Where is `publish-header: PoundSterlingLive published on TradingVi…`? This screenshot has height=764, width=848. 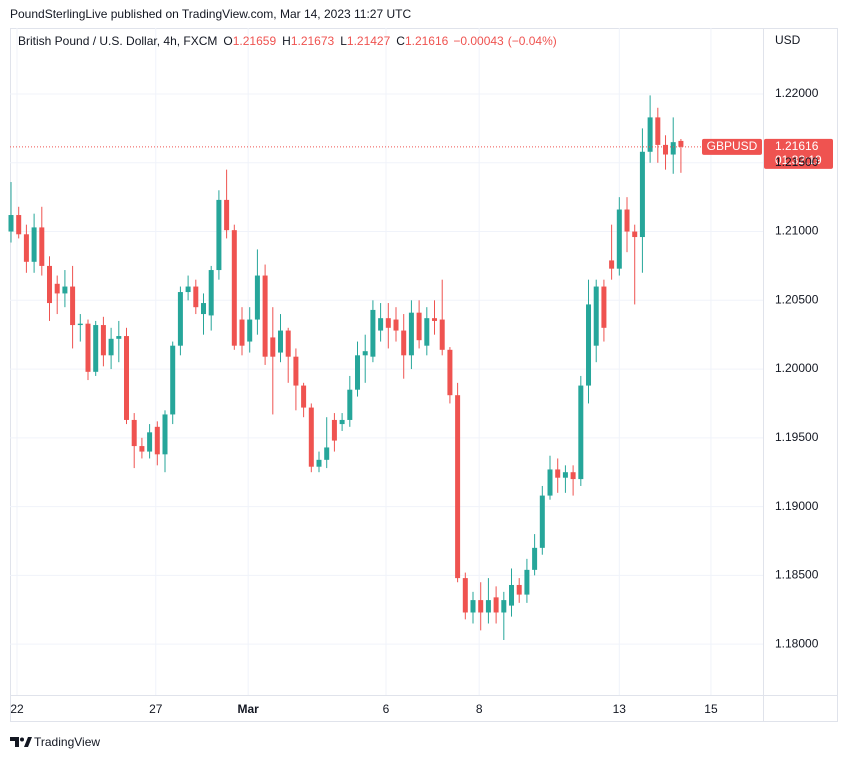
publish-header: PoundSterlingLive published on TradingVi… is located at coordinates (210, 14).